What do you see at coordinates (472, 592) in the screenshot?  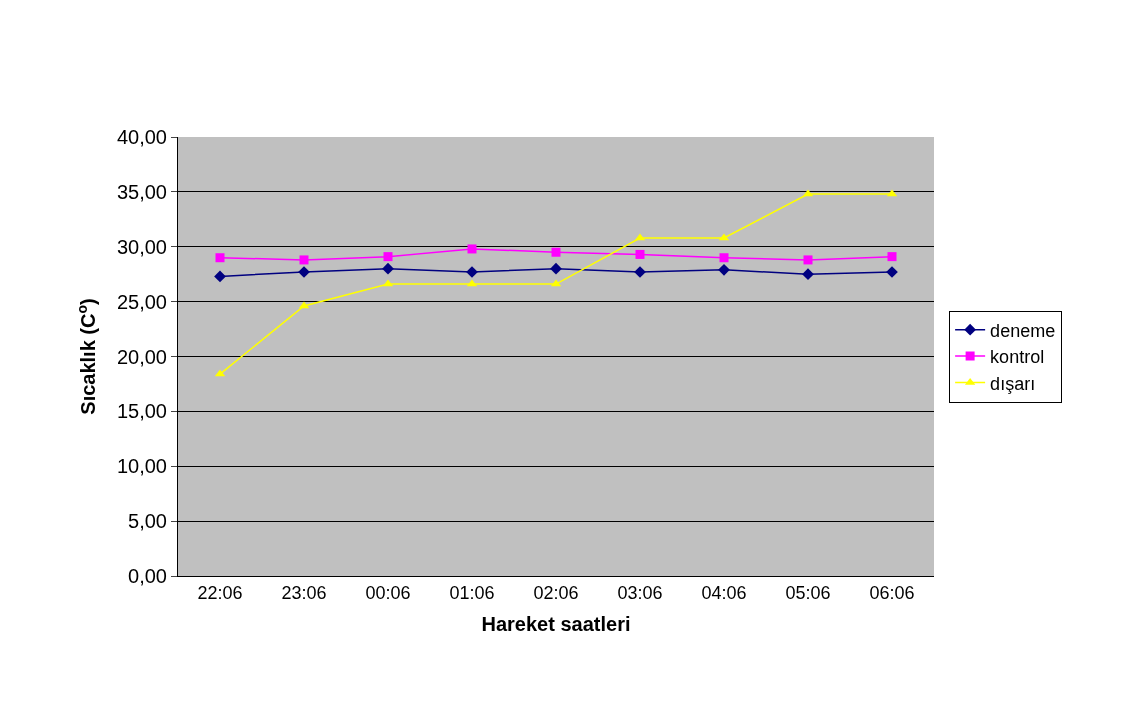 I see `x-tick-label: 01:06` at bounding box center [472, 592].